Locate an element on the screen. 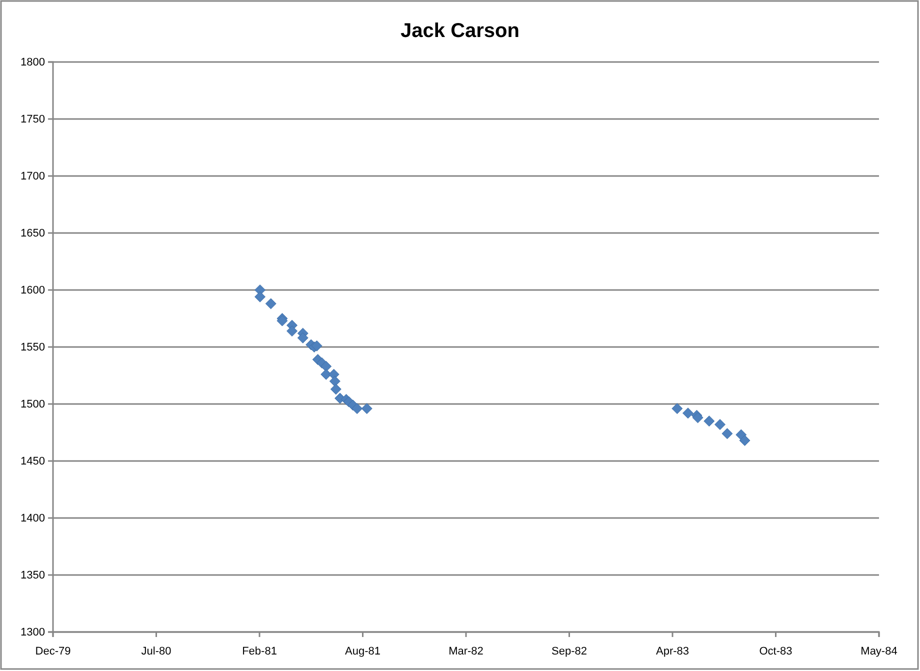 Image resolution: width=920 pixels, height=671 pixels. x-tick-label: Feb-81 is located at coordinates (259, 651).